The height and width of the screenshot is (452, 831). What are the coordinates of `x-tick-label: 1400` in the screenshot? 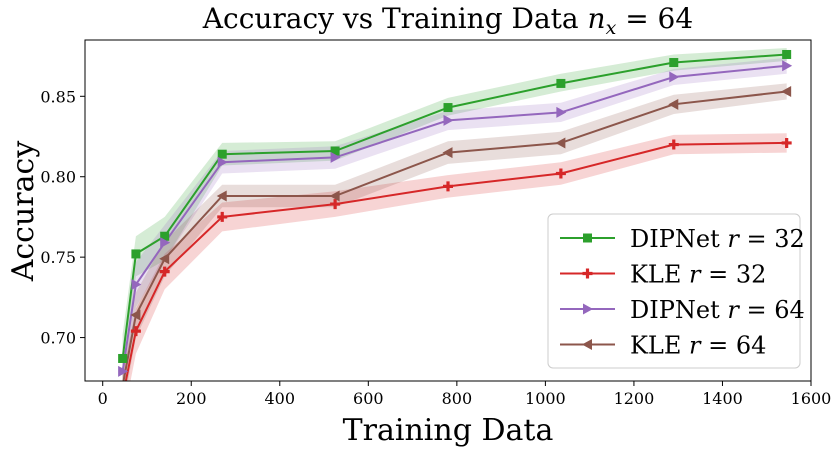 It's located at (722, 398).